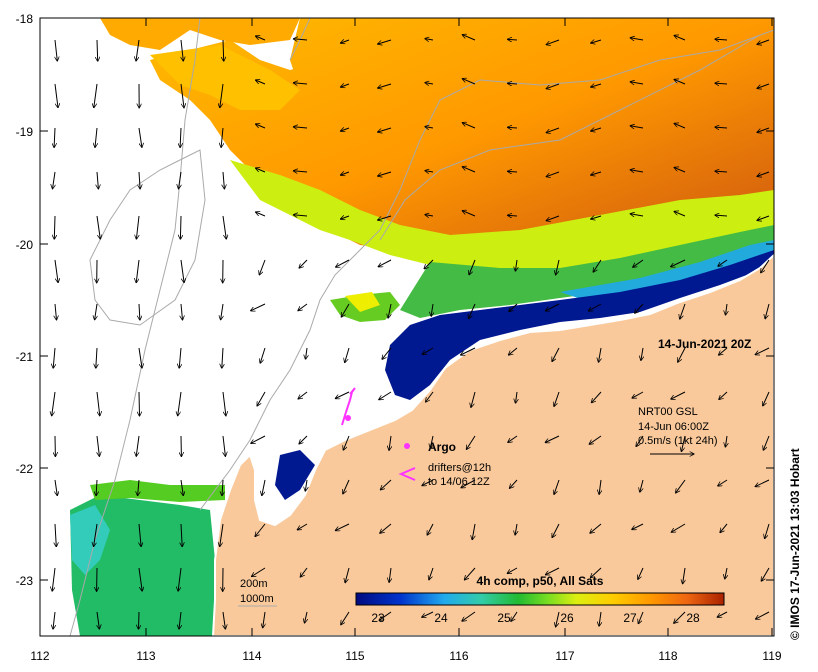 The height and width of the screenshot is (672, 818). I want to click on lon-tick-label: 113, so click(145, 656).